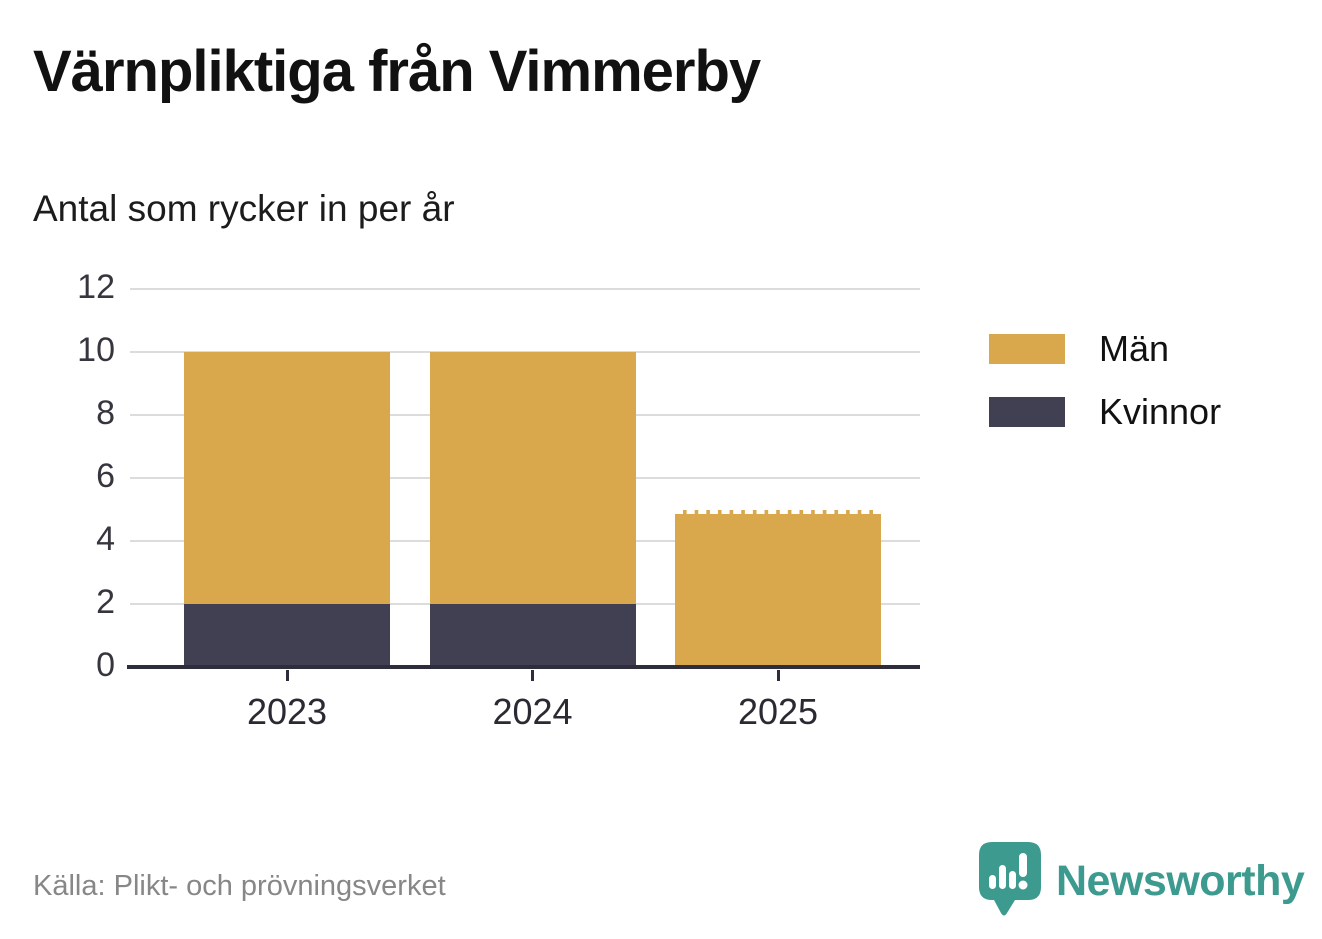 The image size is (1322, 939). What do you see at coordinates (397, 71) in the screenshot?
I see `chart-title: Värnpliktiga från Vimmerby` at bounding box center [397, 71].